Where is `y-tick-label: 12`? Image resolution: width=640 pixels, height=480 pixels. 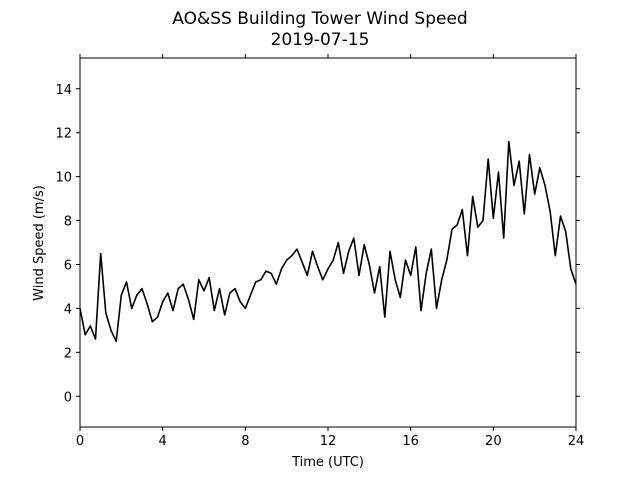
y-tick-label: 12 is located at coordinates (63, 134).